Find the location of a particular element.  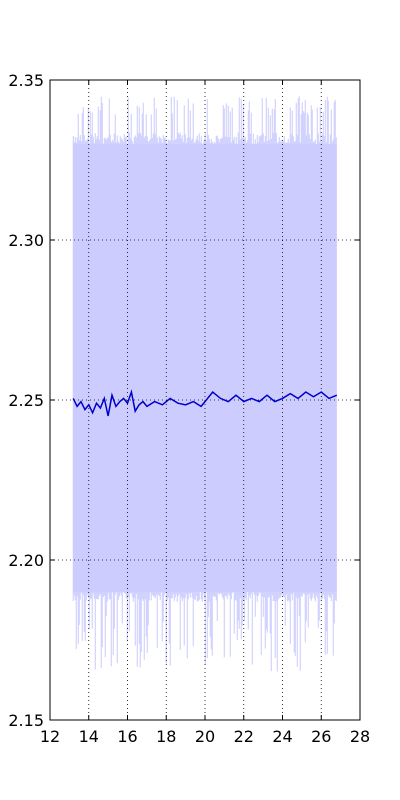

x-tick-label: 16 is located at coordinates (127, 736).